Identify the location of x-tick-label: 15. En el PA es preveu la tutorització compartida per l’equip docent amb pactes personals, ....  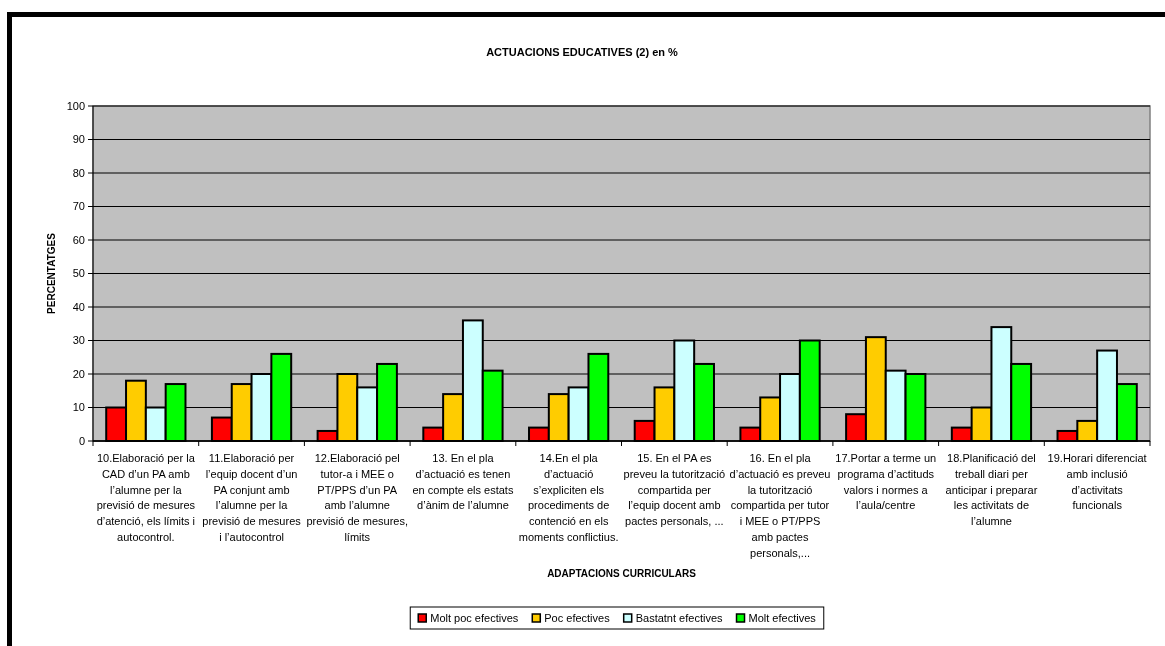
(674, 490).